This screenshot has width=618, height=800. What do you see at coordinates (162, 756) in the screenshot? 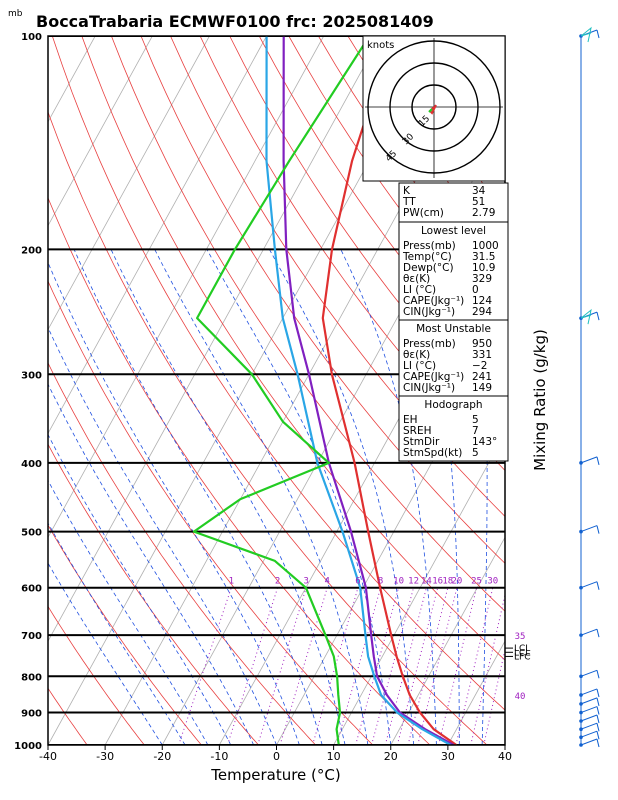
I see `x-tick-label: -20` at bounding box center [162, 756].